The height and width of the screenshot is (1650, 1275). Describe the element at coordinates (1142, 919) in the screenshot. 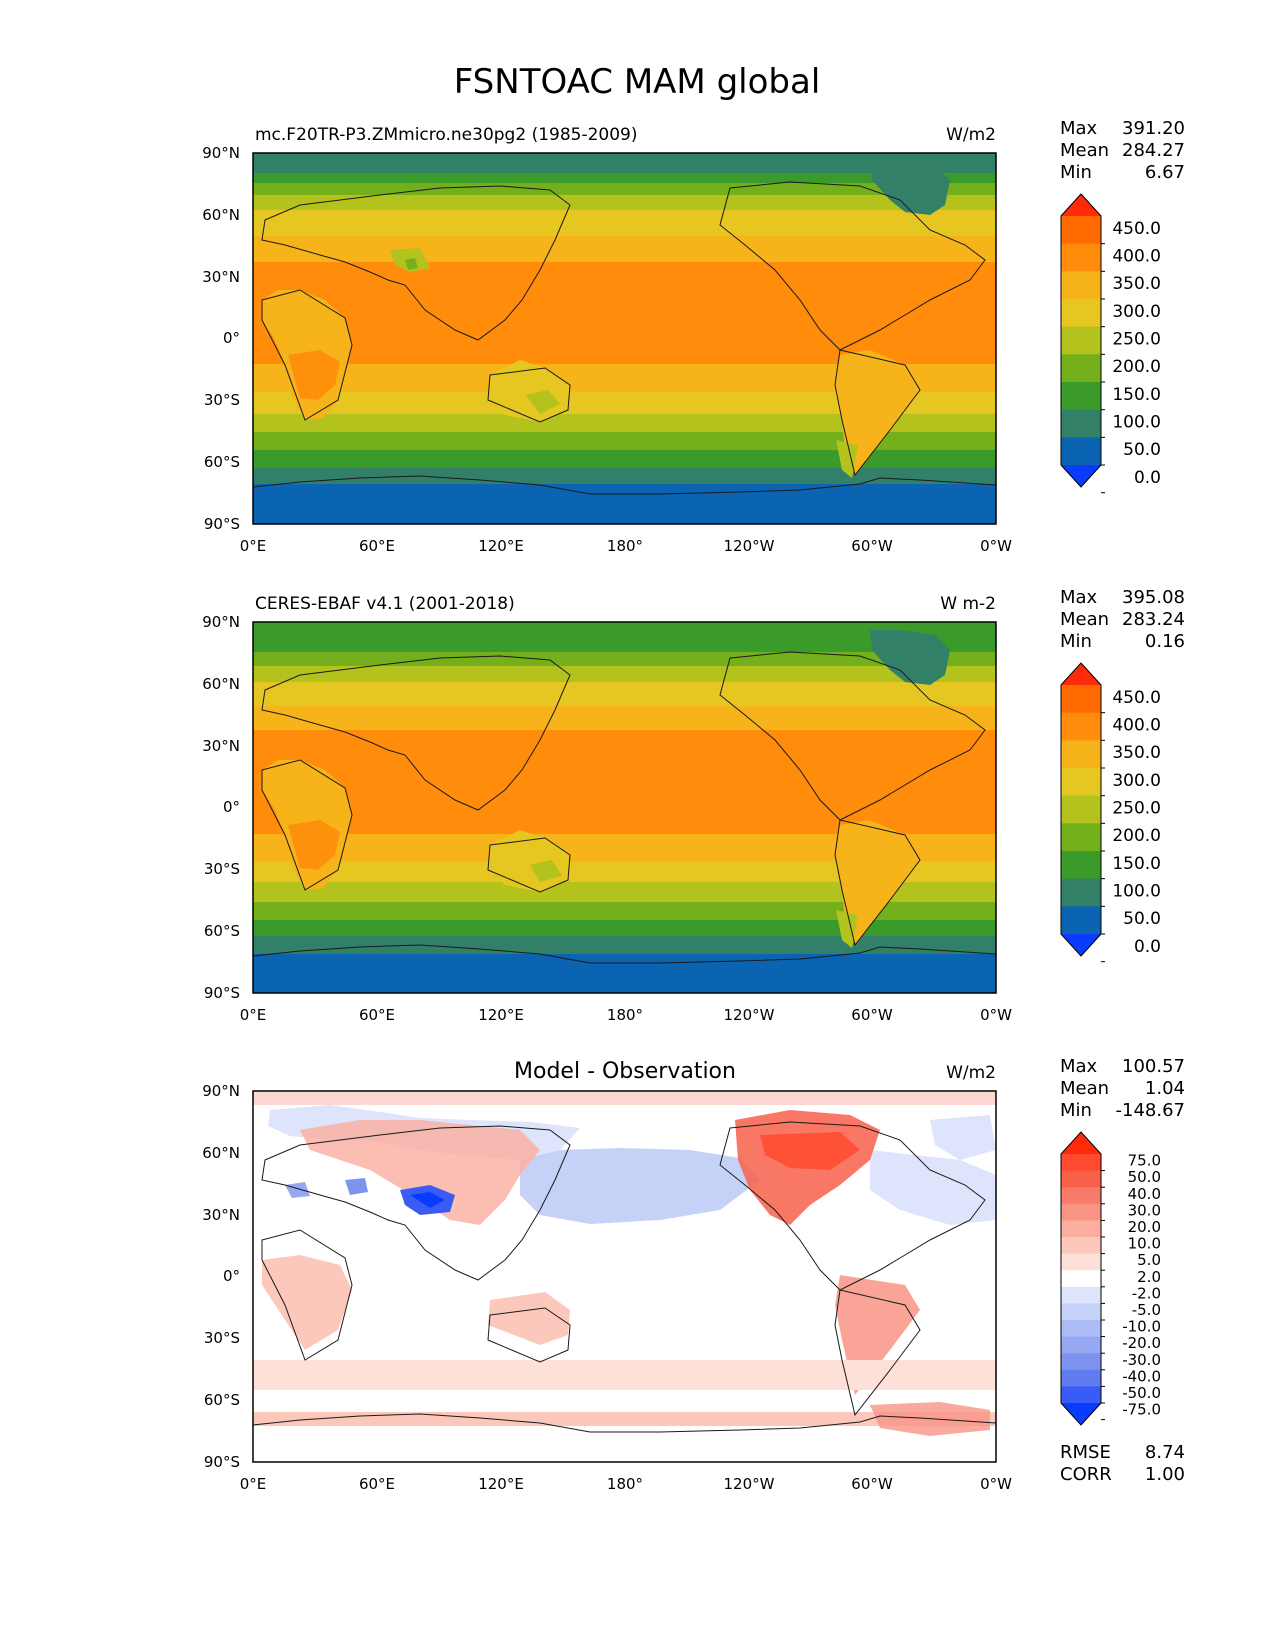

I see `colorbar-tick-label: 50.0` at that location.